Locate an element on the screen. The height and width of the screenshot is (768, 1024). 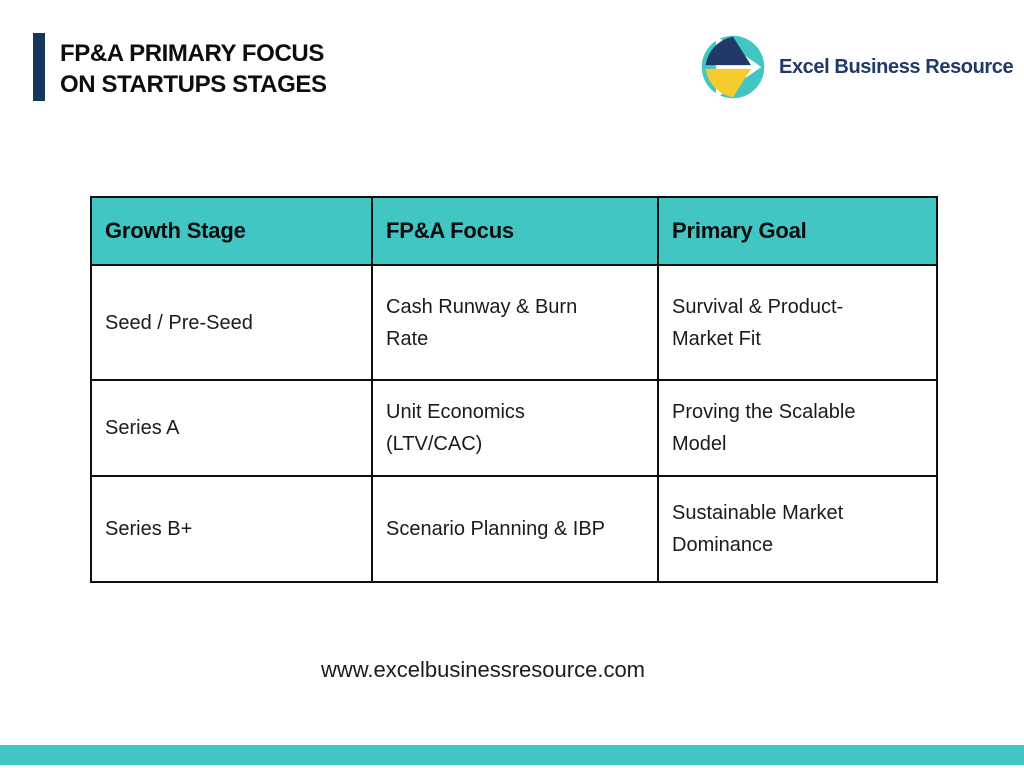
fpa-focus-cell: Unit Economics (LTV/CAC) is located at coordinates (515, 428).